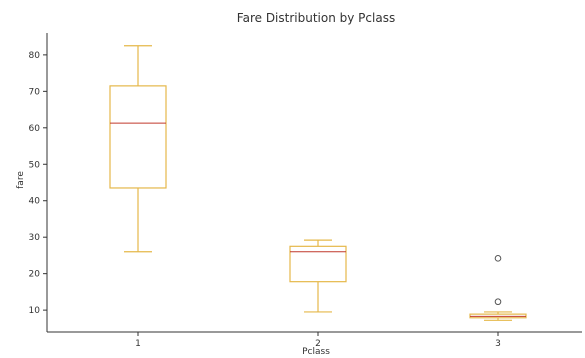 The image size is (585, 358). What do you see at coordinates (35, 92) in the screenshot?
I see `y-tick-label: 70` at bounding box center [35, 92].